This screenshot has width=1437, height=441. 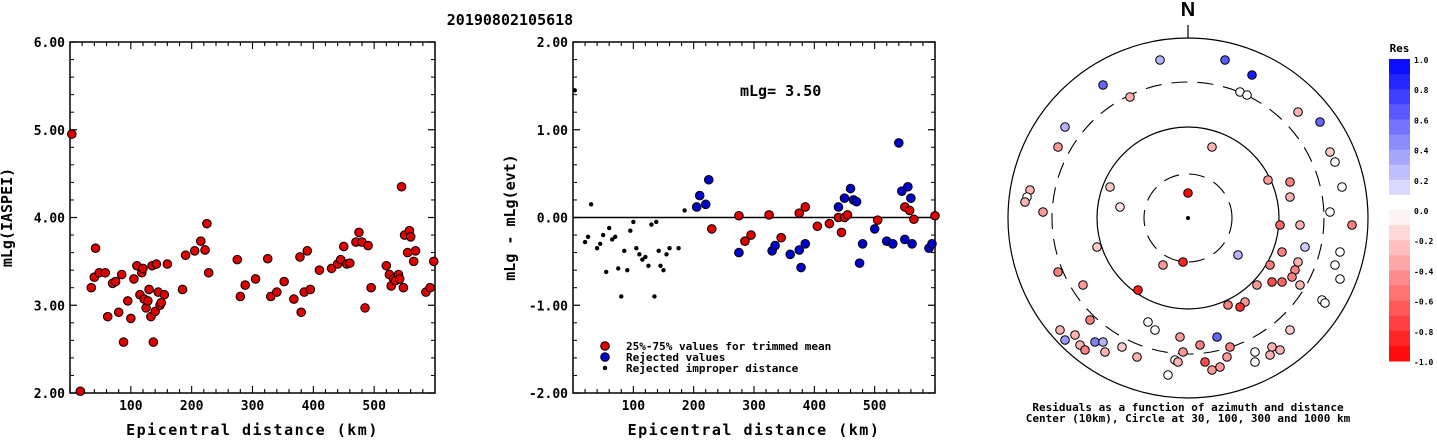 I want to click on legend-label: 25%-75% values for trimmed mean, so click(x=728, y=346).